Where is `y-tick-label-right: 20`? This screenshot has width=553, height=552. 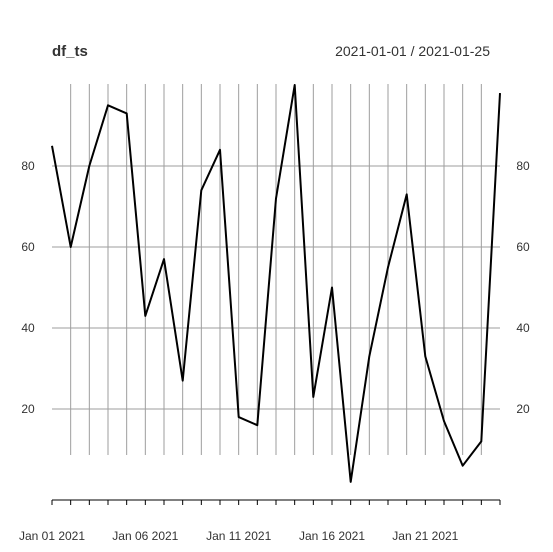 y-tick-label-right: 20 is located at coordinates (523, 409).